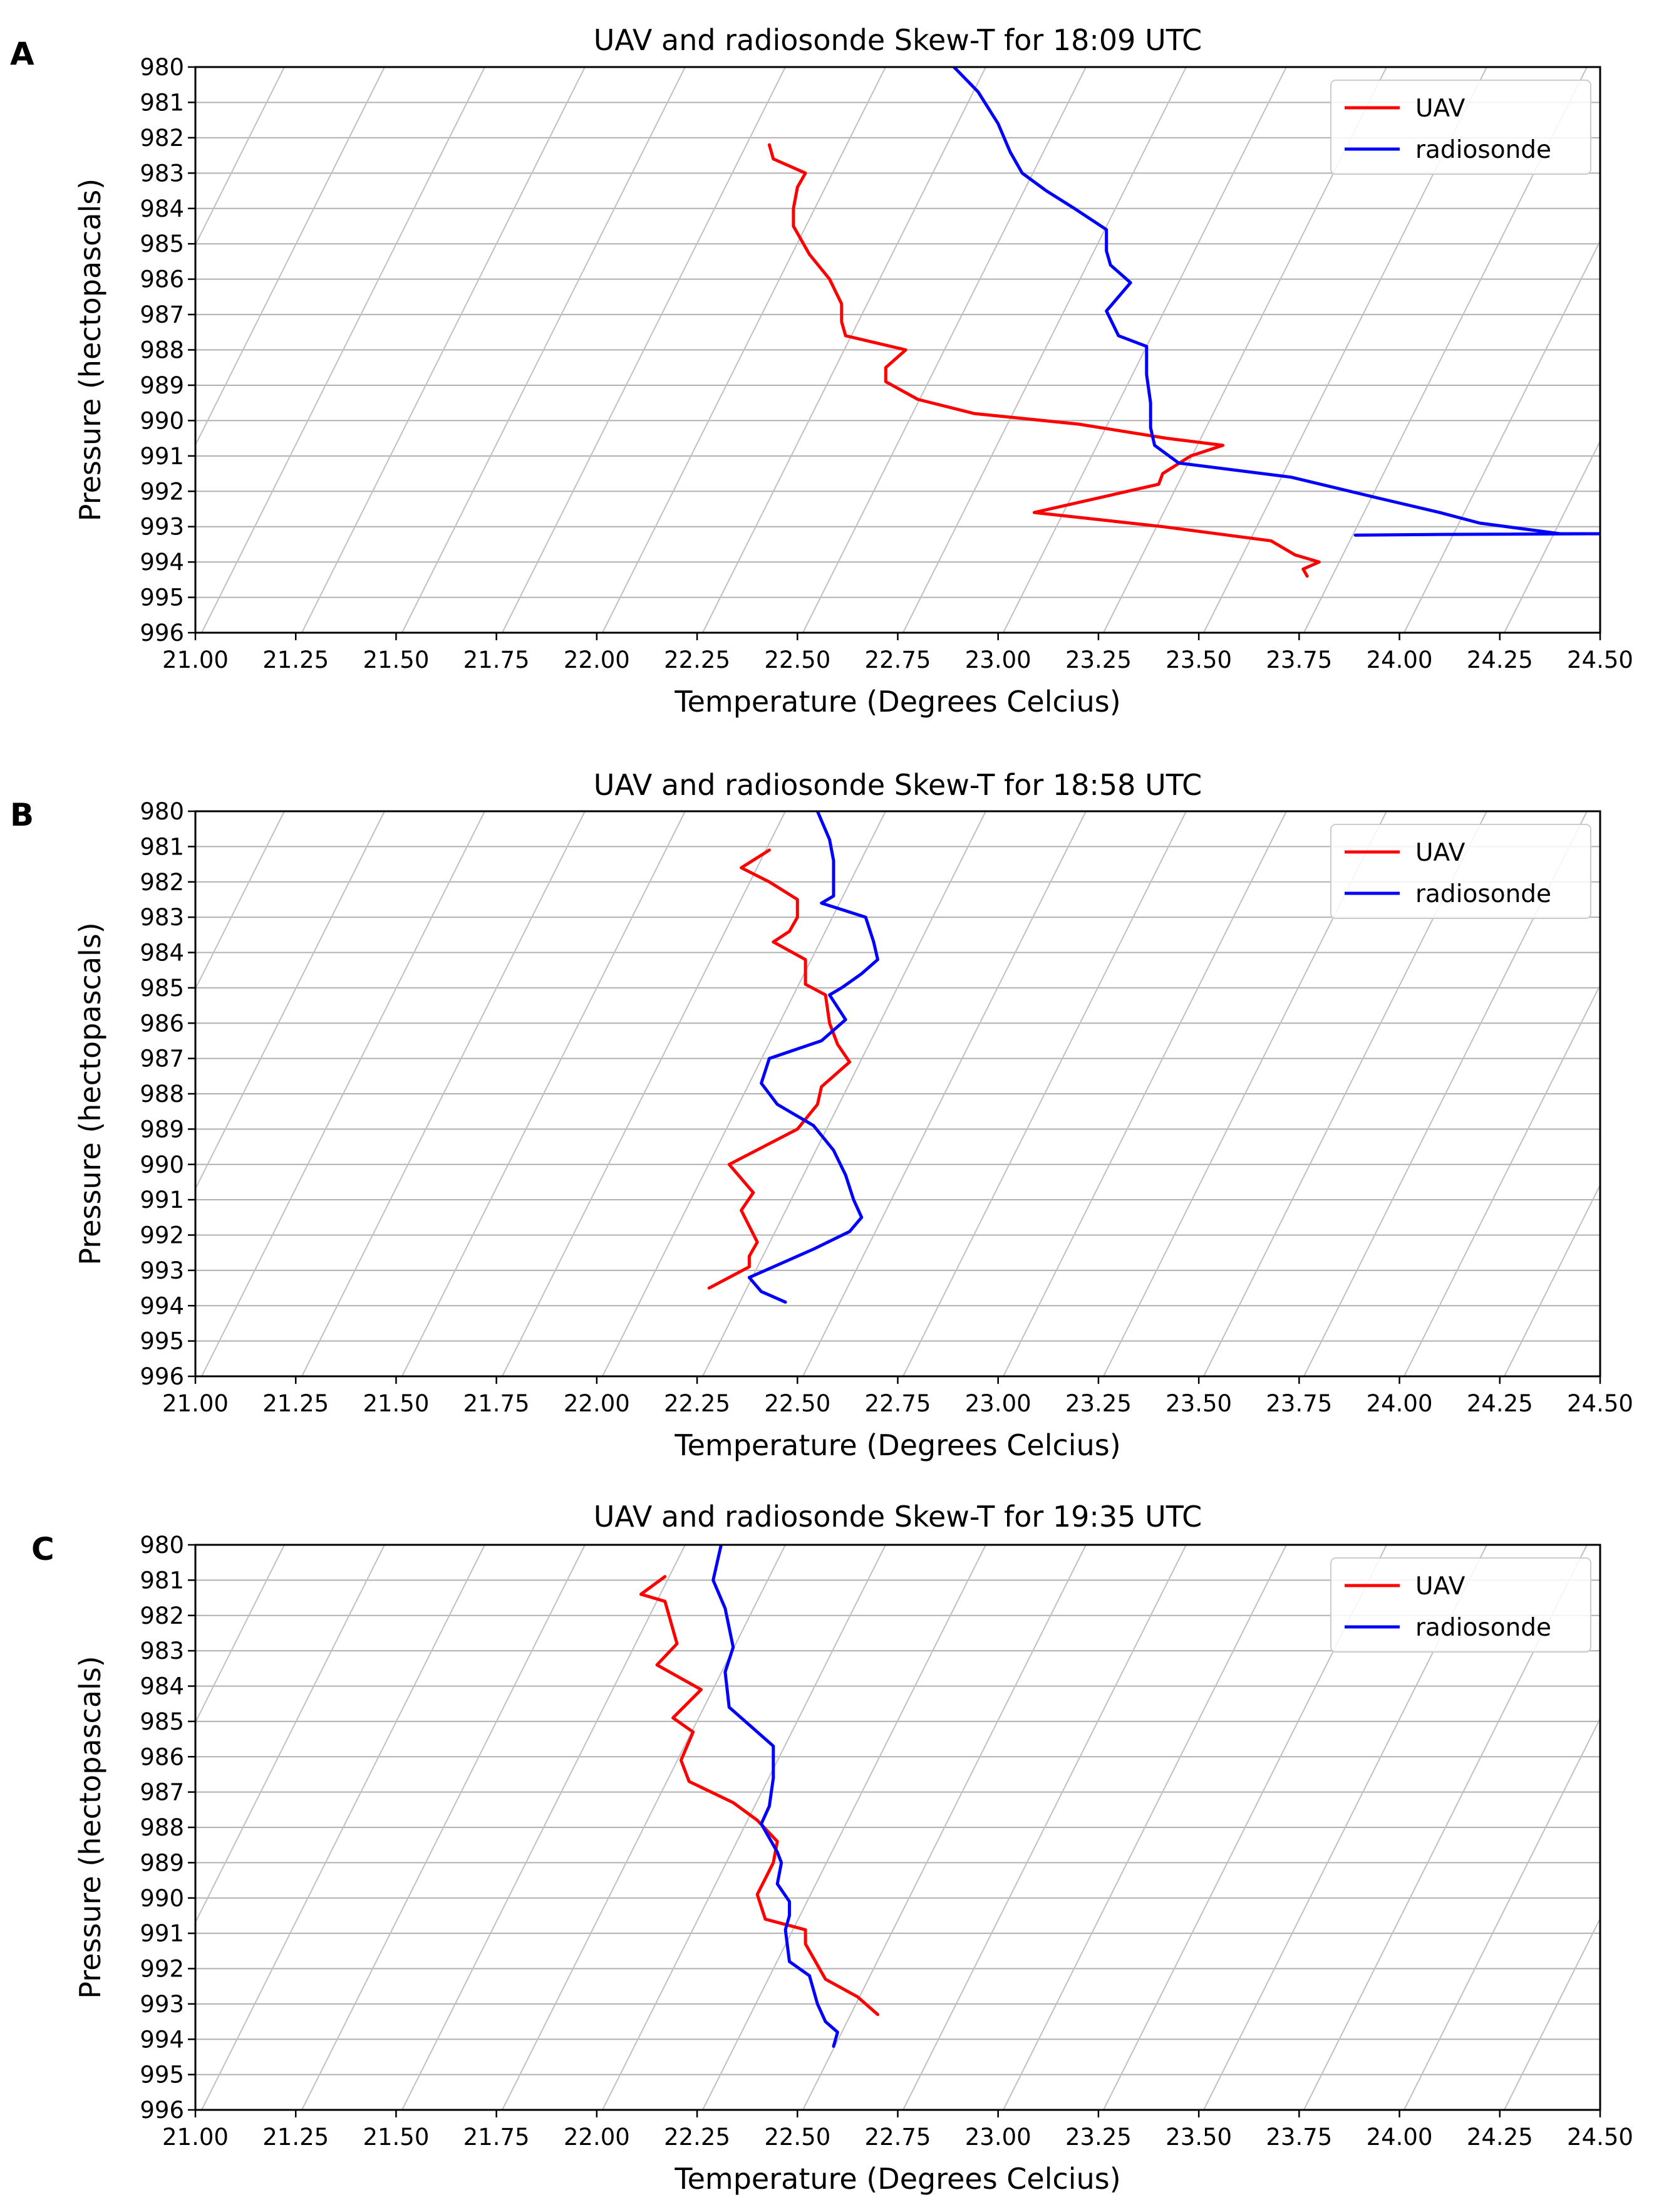 The image size is (1659, 2212). Describe the element at coordinates (597, 1403) in the screenshot. I see `x-tick-label: 22.00` at that location.